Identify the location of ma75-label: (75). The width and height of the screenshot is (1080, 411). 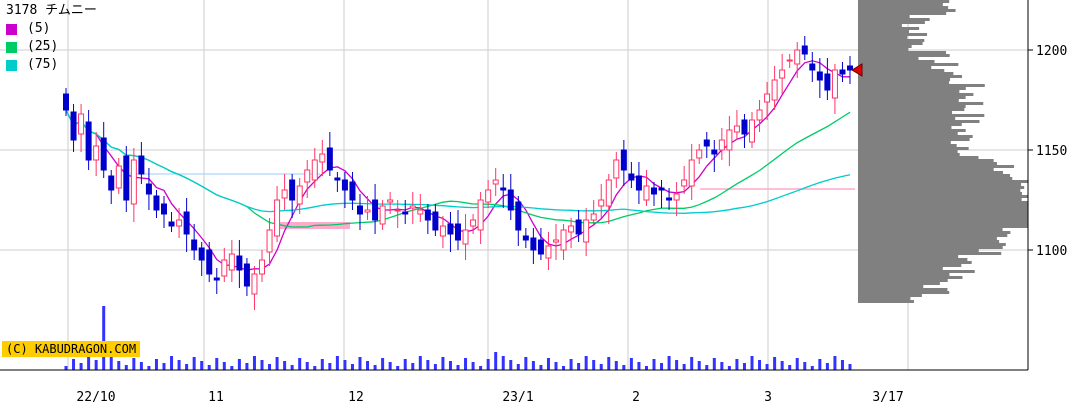
(43, 64).